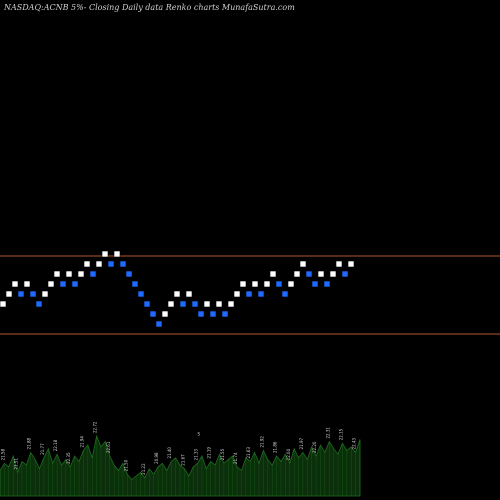  I want to click on volume-label: 21.33, so click(196, 454).